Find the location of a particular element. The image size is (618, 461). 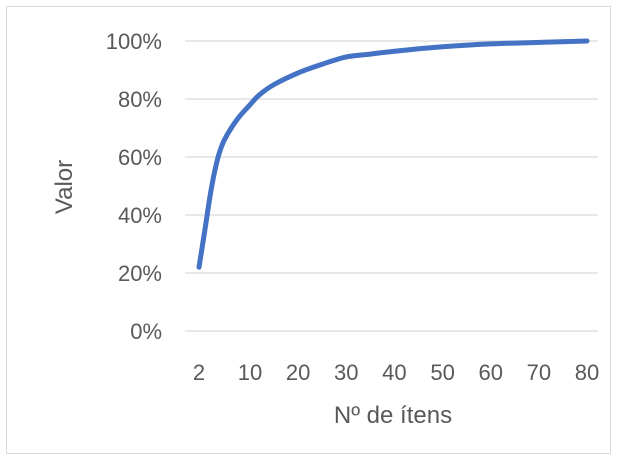

x-tick-label: 70 is located at coordinates (539, 372).